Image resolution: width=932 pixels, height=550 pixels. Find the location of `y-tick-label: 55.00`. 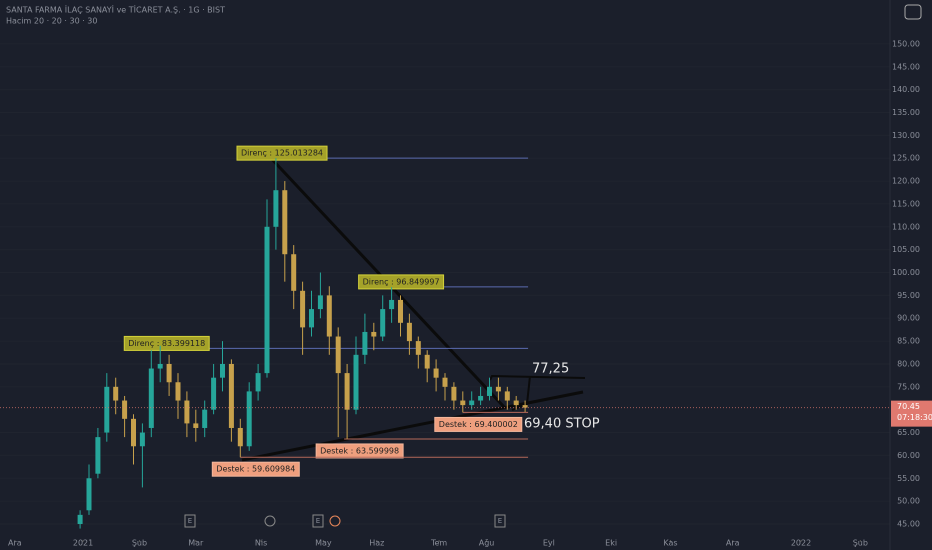

y-tick-label: 55.00 is located at coordinates (908, 478).